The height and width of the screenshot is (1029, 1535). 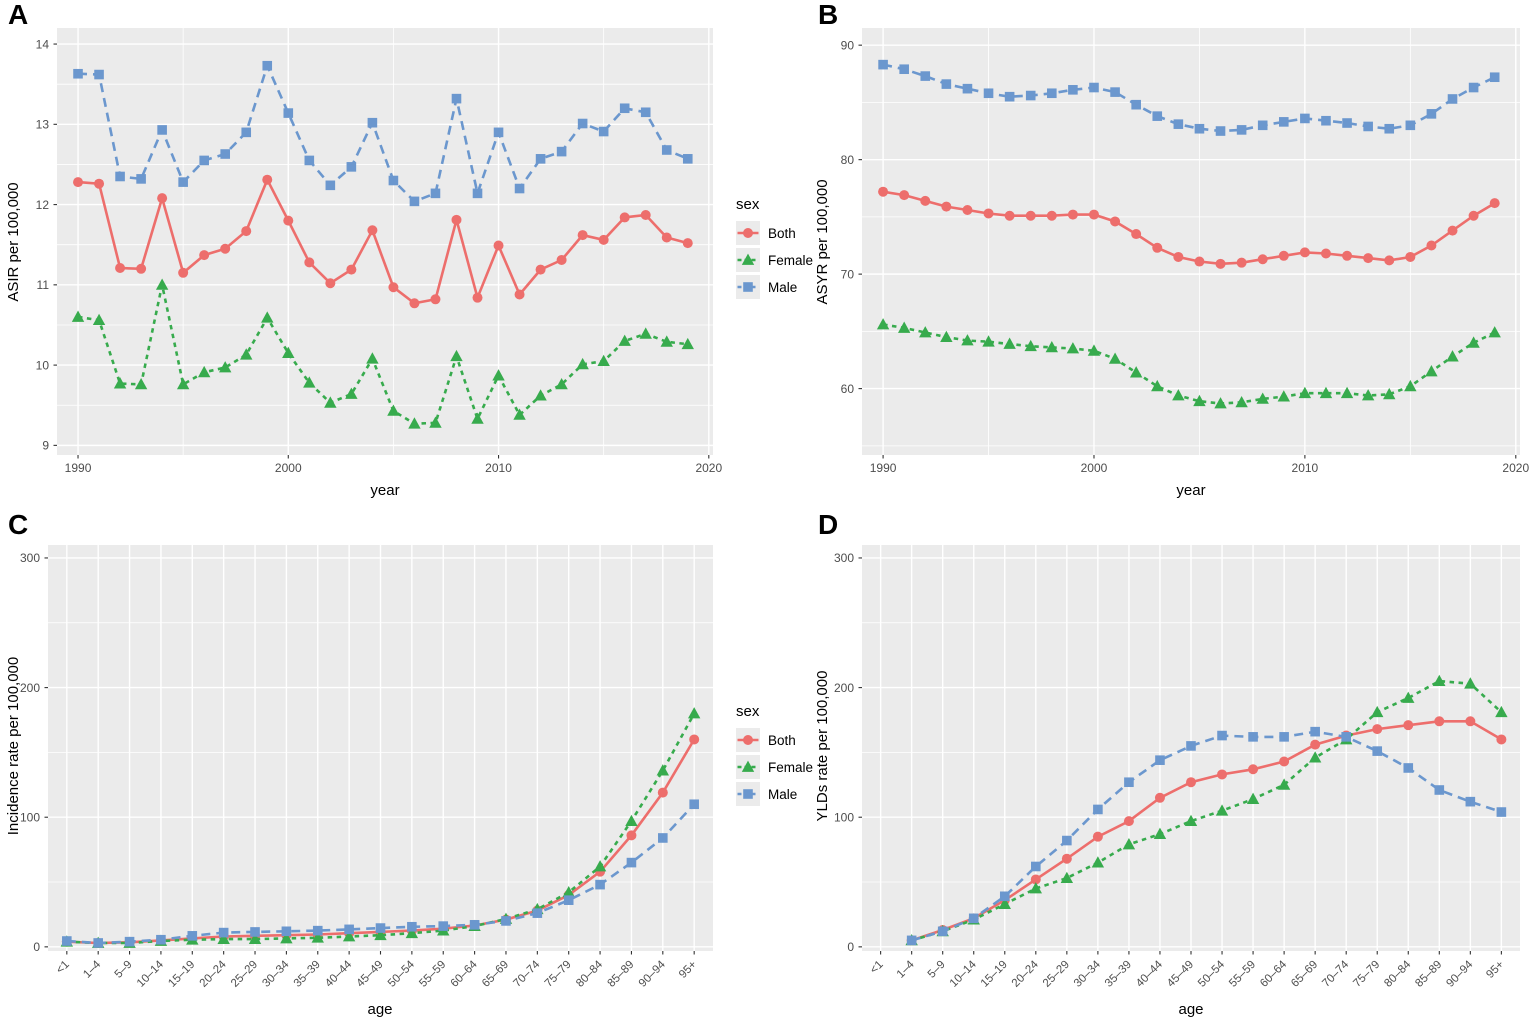 I want to click on svg-text: 5–9, so click(x=124, y=970).